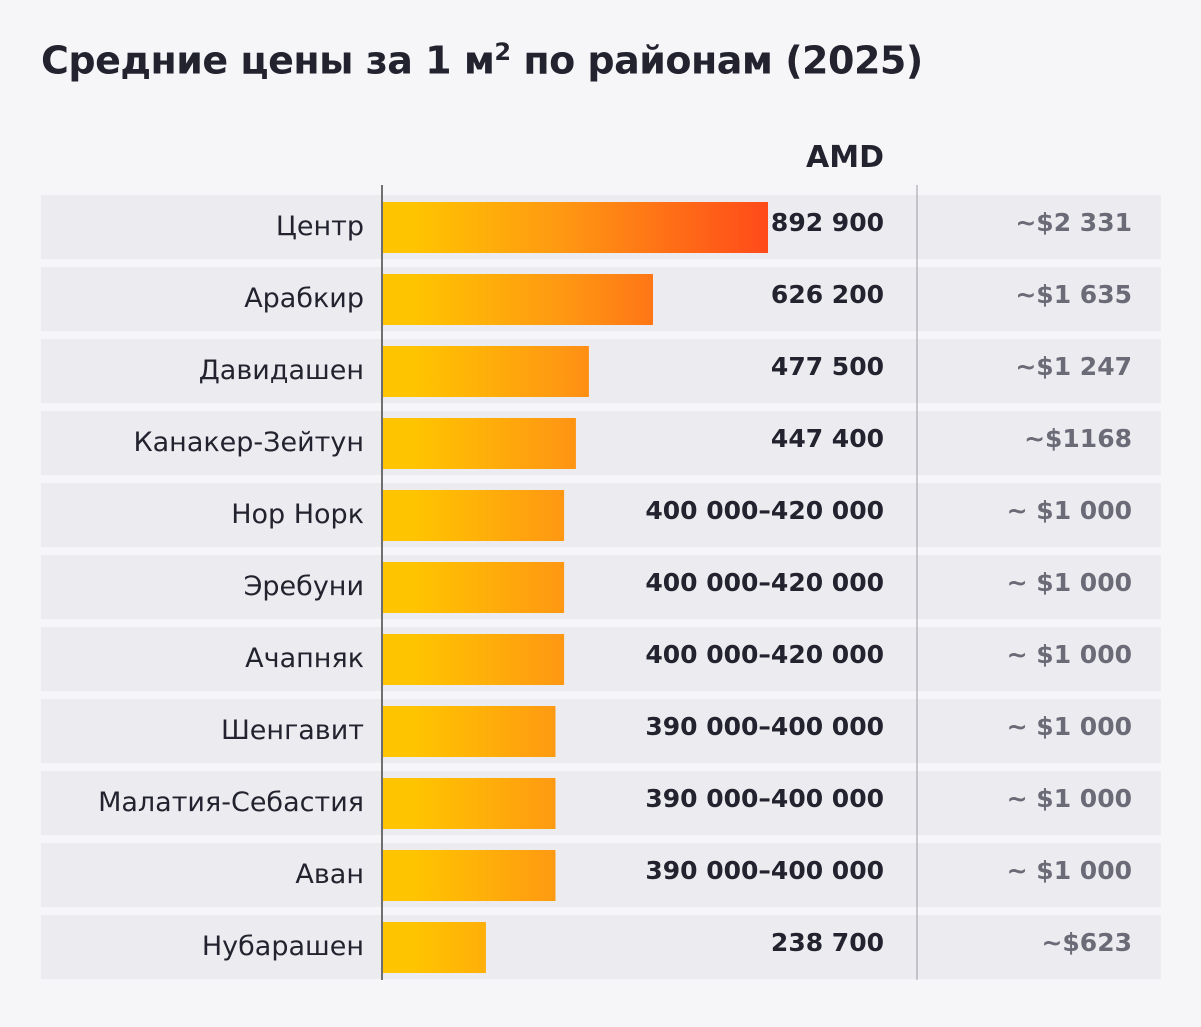  Describe the element at coordinates (827, 222) in the screenshot. I see `amd-value-label: 892 900` at that location.